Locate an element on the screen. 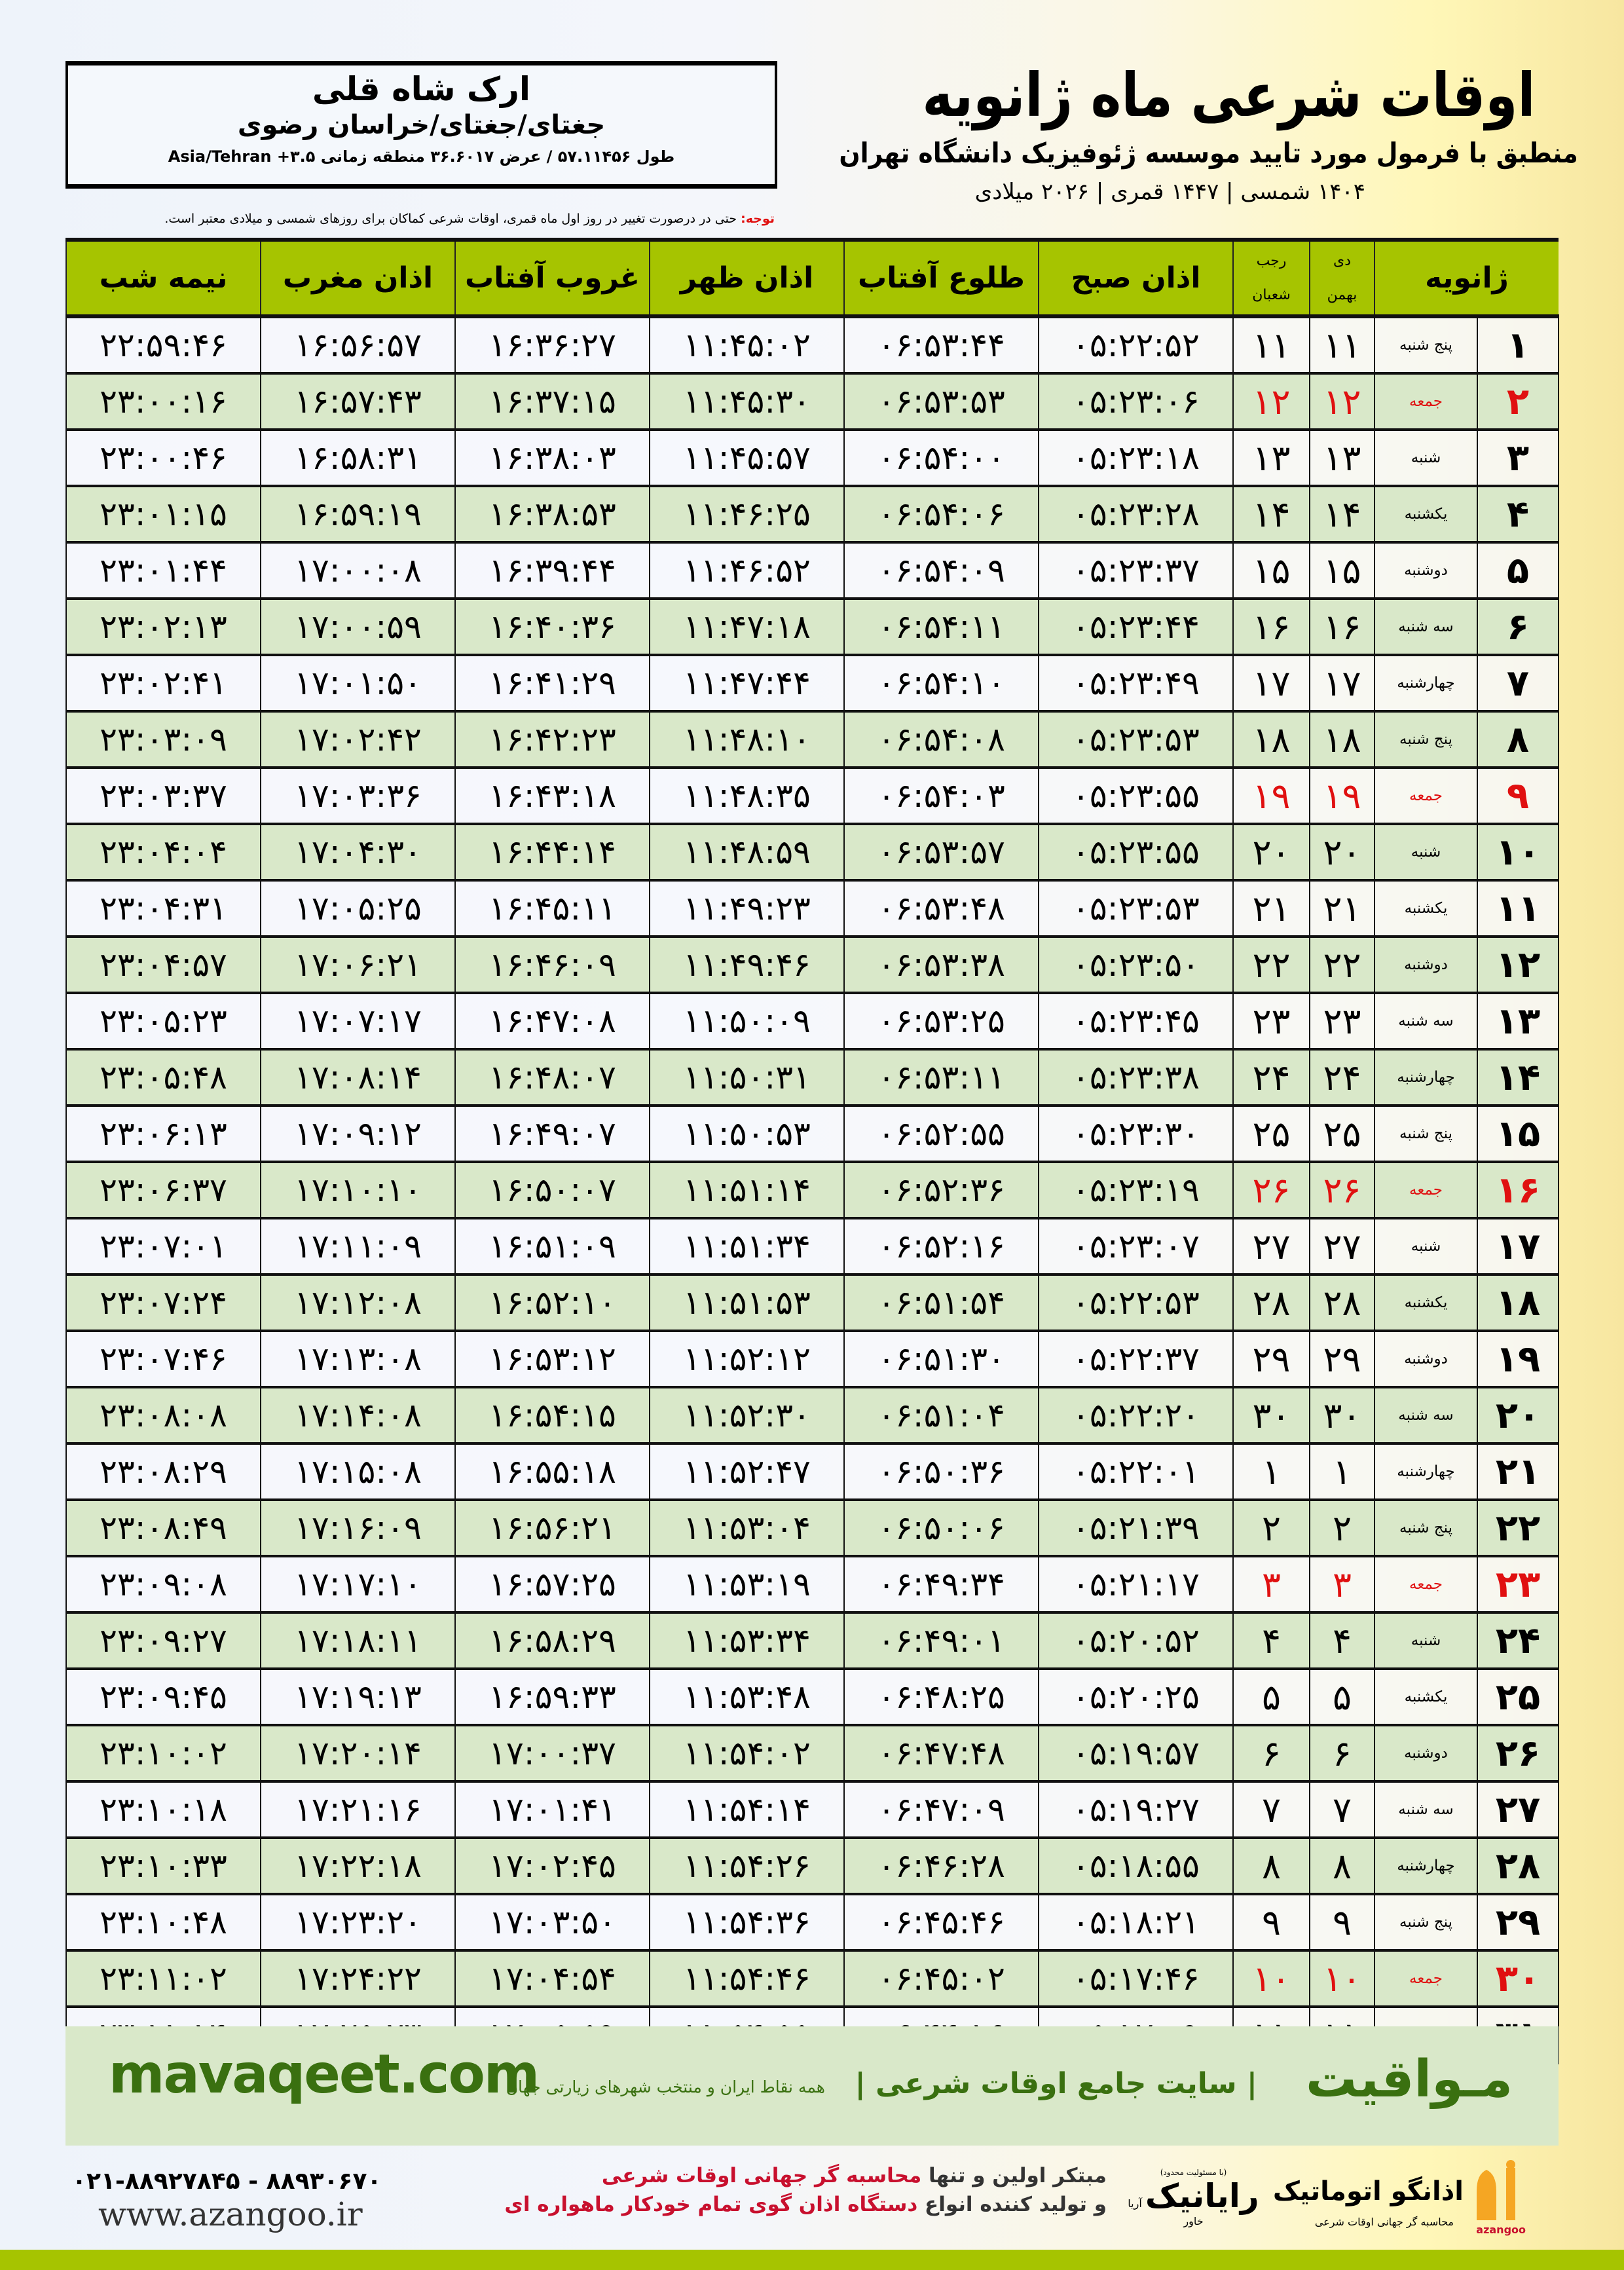  day-cell: ۲۴ is located at coordinates (1518, 1641).